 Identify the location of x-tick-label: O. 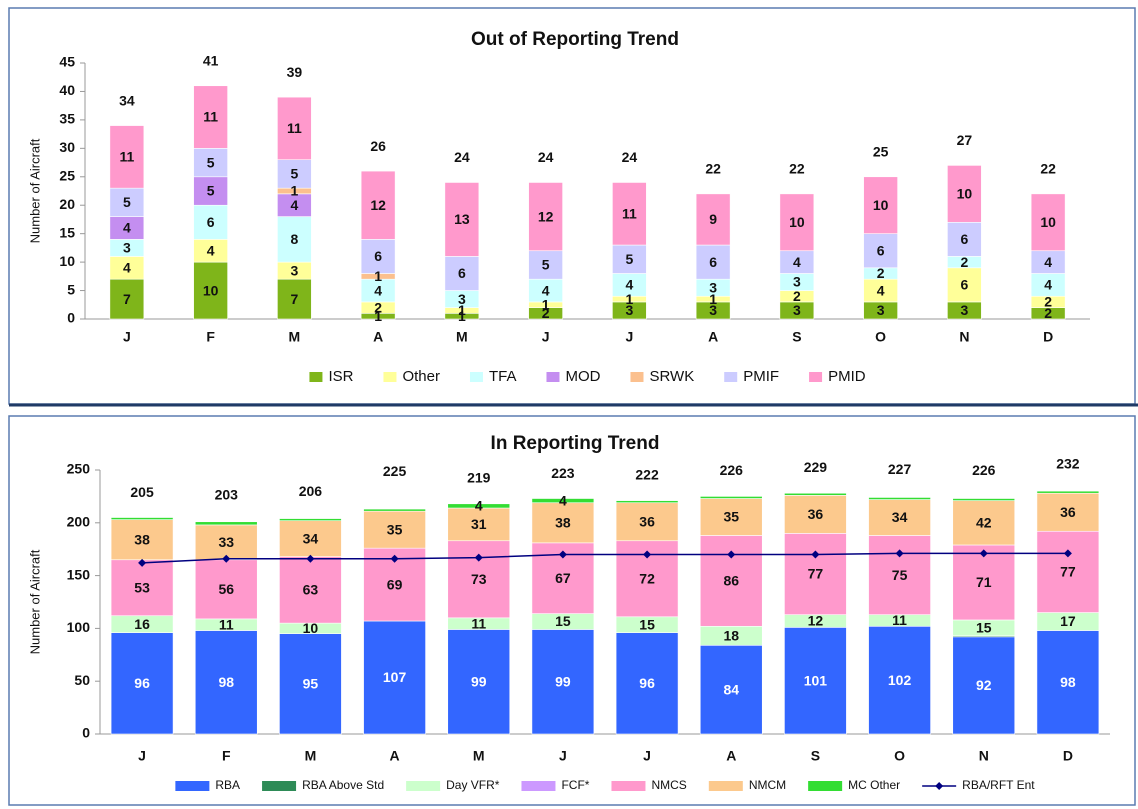
(899, 756).